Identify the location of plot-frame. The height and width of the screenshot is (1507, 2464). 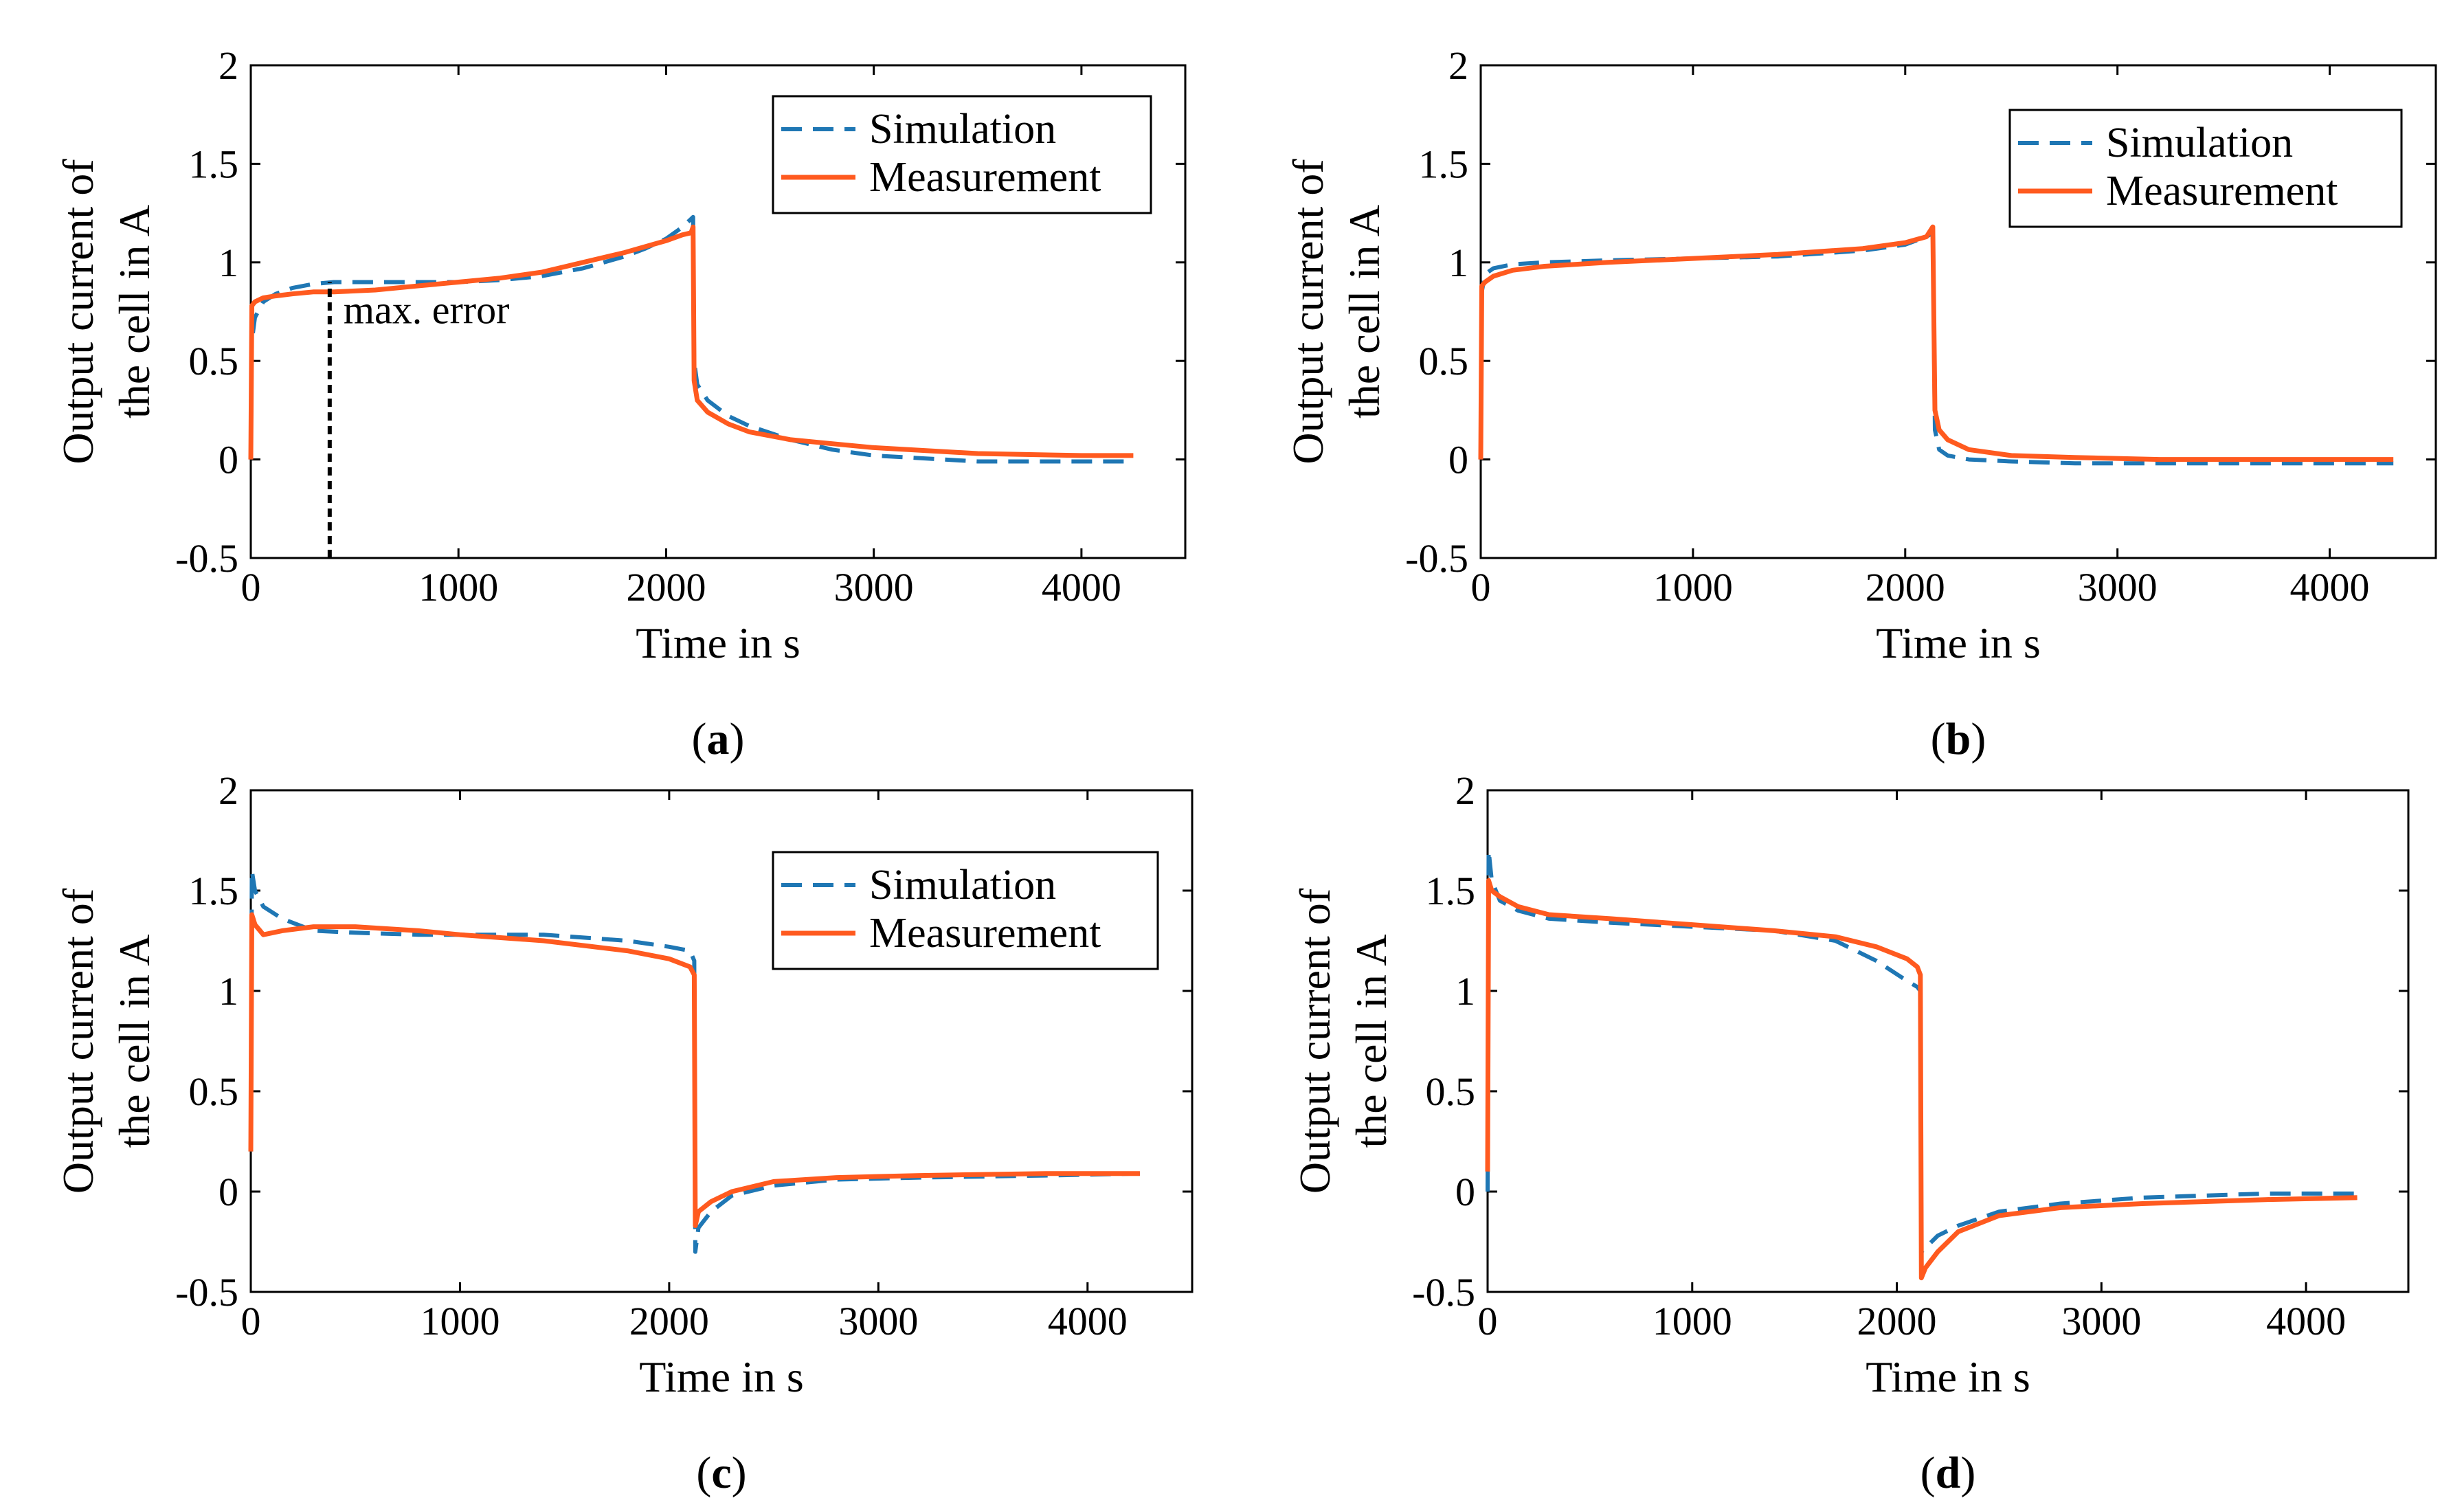
(1948, 1041).